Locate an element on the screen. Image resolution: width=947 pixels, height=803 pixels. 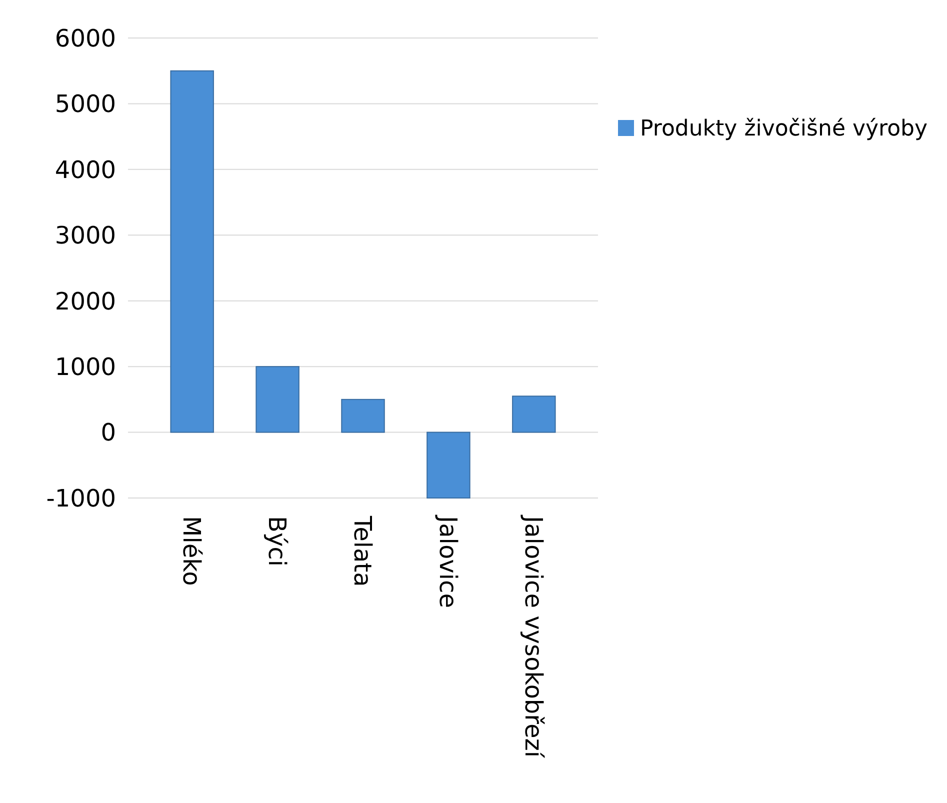
x-tick-label: Mléko is located at coordinates (192, 551).